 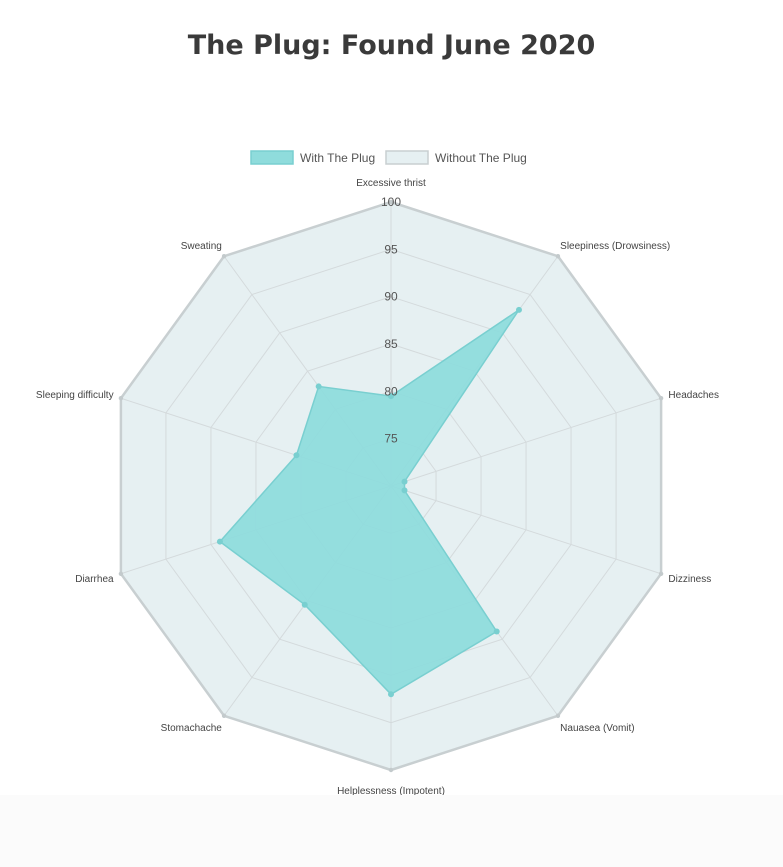 I want to click on axis-label: Dizziness, so click(x=689, y=579).